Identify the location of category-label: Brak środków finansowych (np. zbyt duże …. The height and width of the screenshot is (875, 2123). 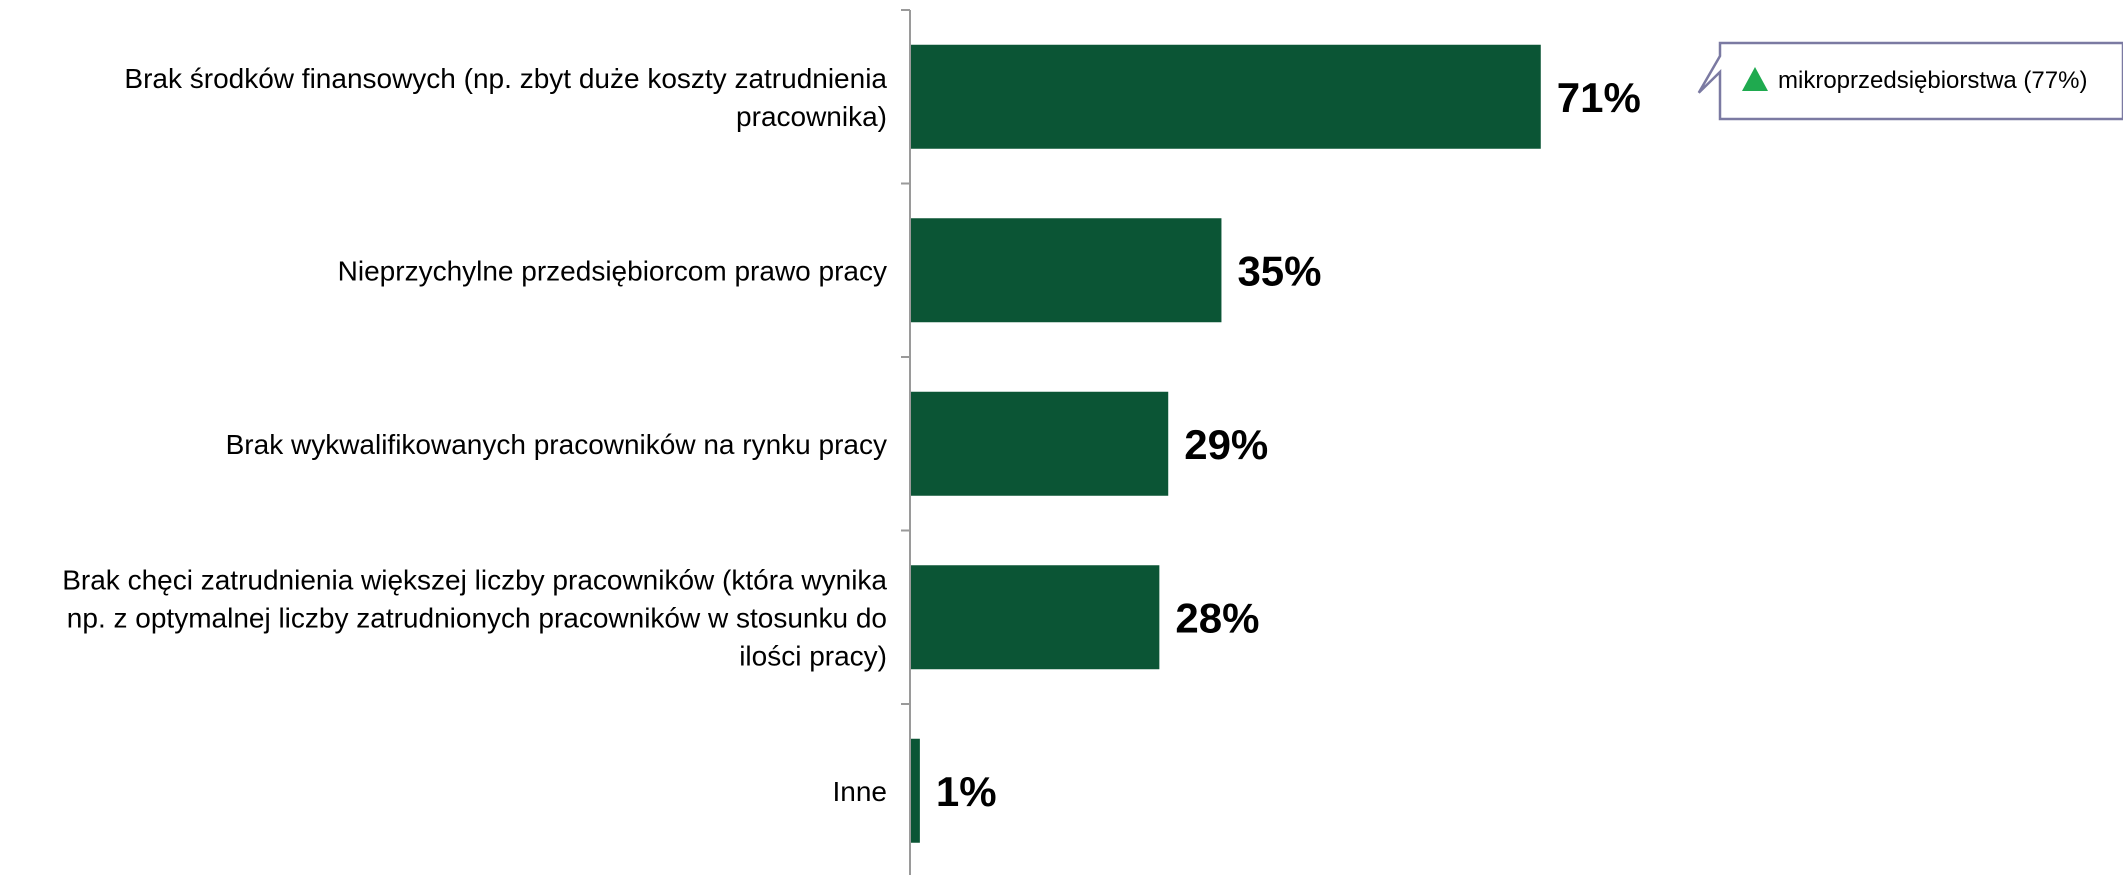
(505, 78).